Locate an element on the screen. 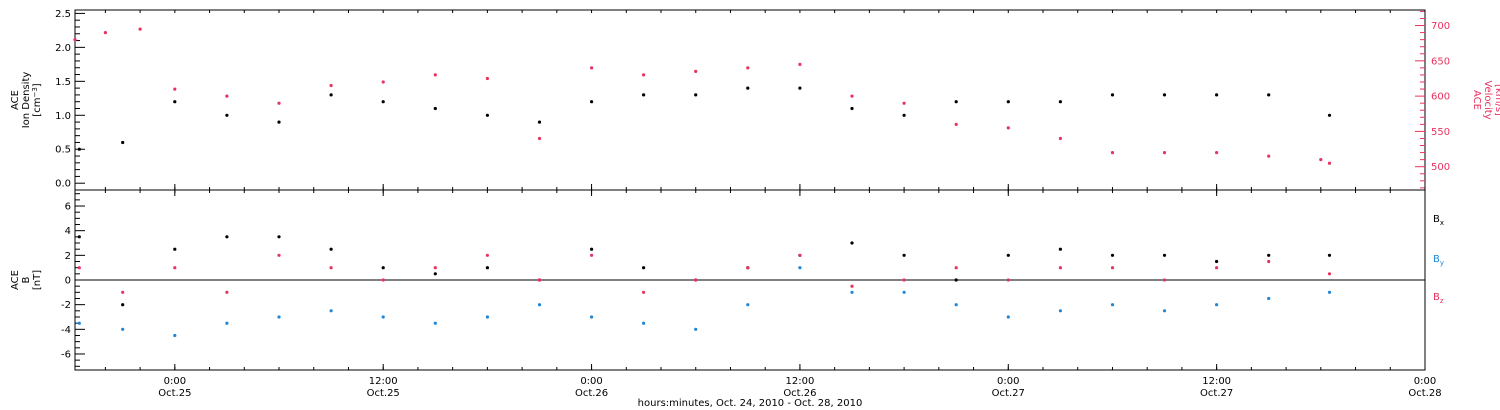  velocity-tick-label: 550 is located at coordinates (1440, 132).